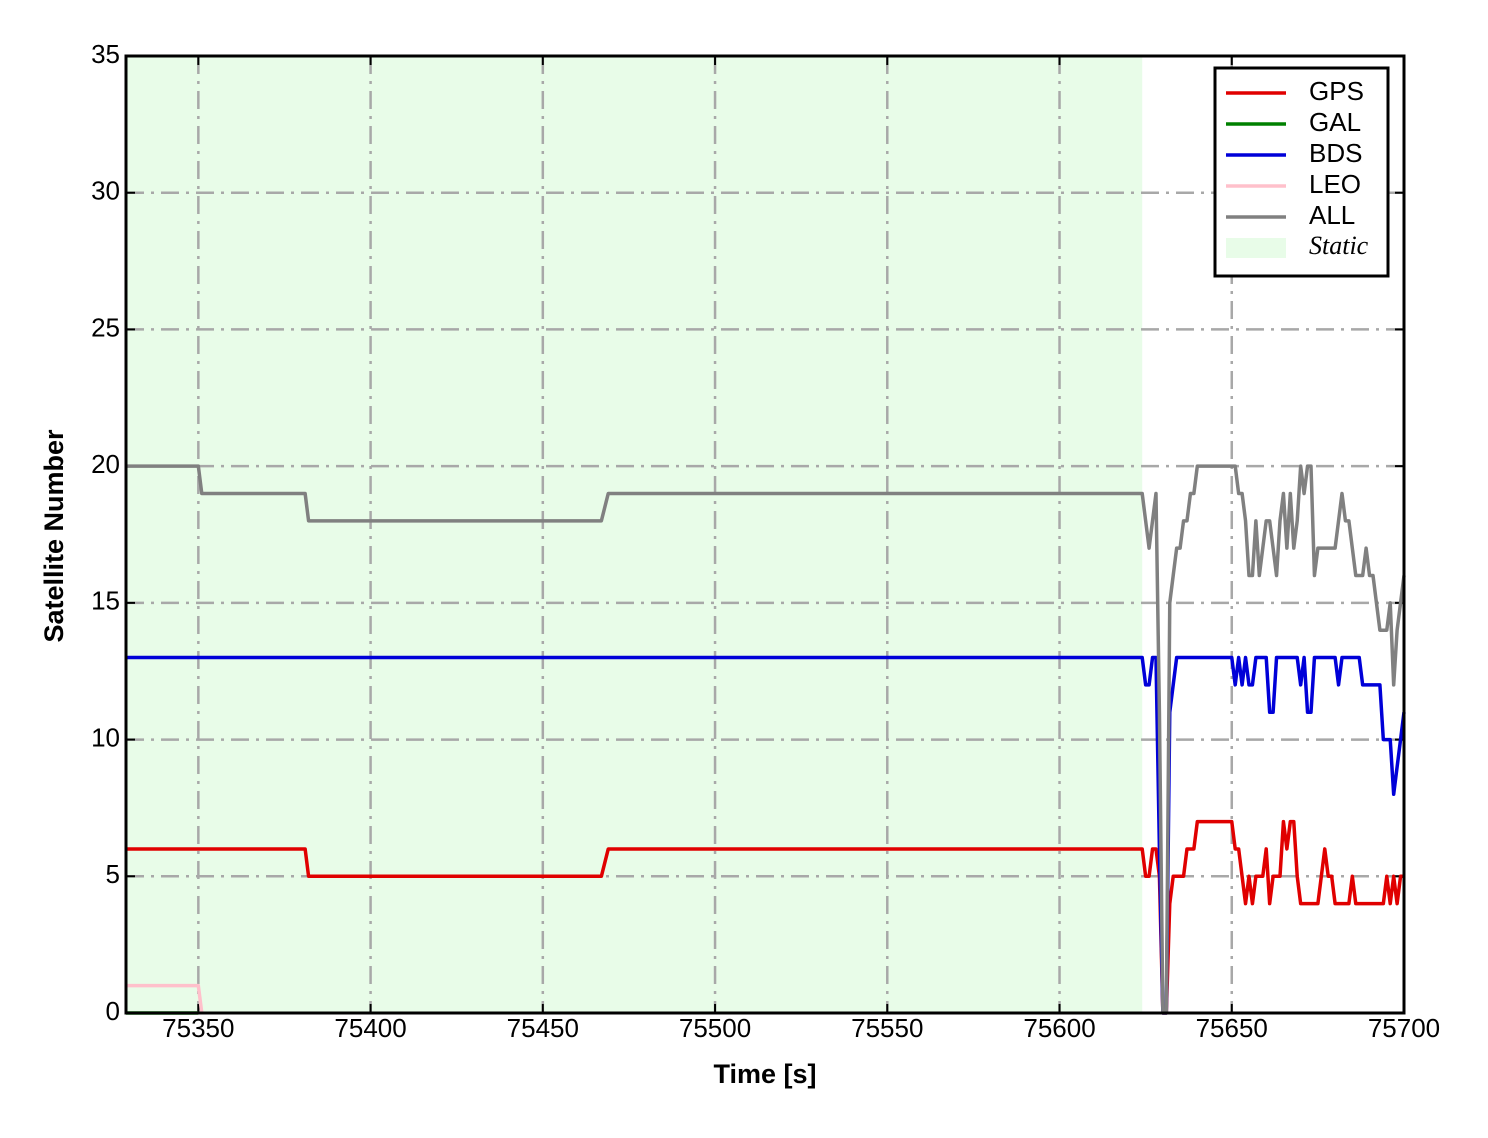 Image resolution: width=1488 pixels, height=1138 pixels. I want to click on series-line, so click(165, 998).